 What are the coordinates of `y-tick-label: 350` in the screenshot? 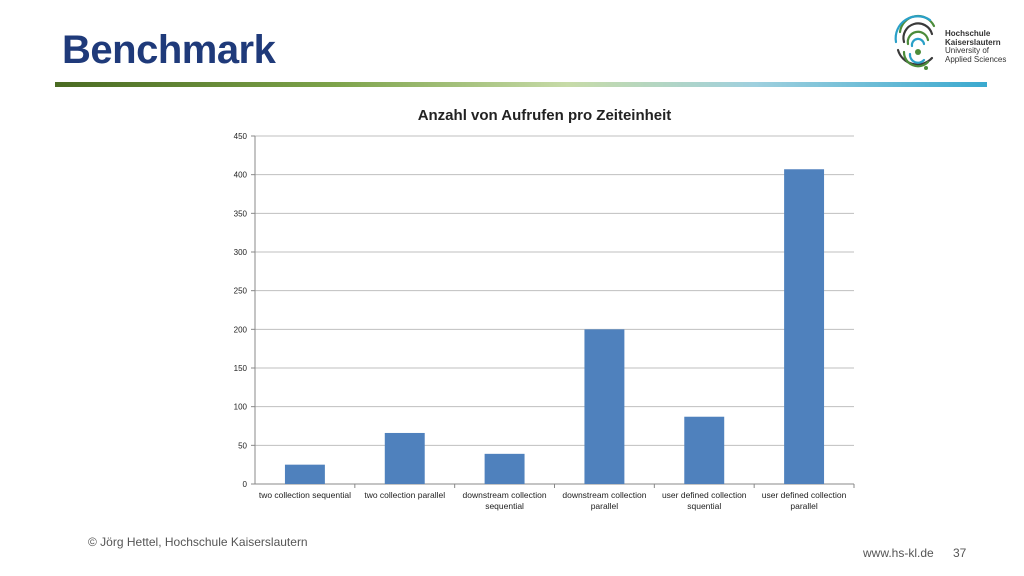 It's located at (241, 213).